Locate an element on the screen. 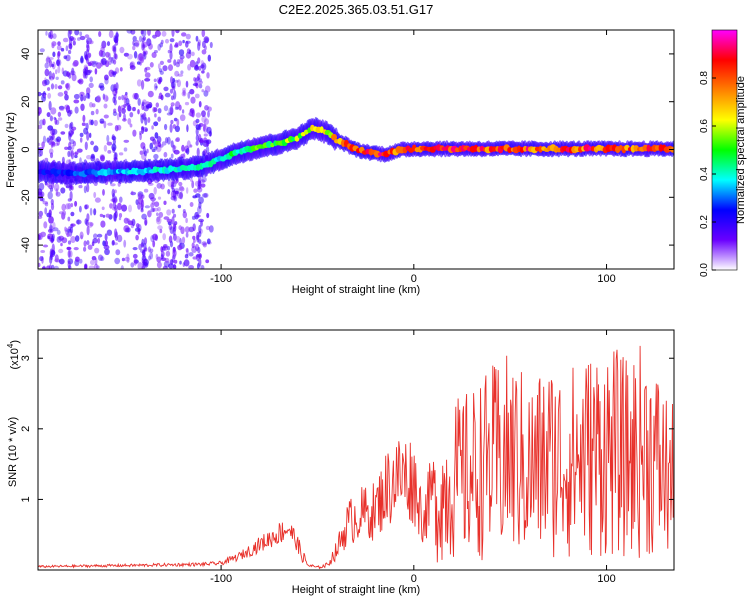 Image resolution: width=750 pixels, height=600 pixels. top-x-tick-label: 0 is located at coordinates (414, 279).